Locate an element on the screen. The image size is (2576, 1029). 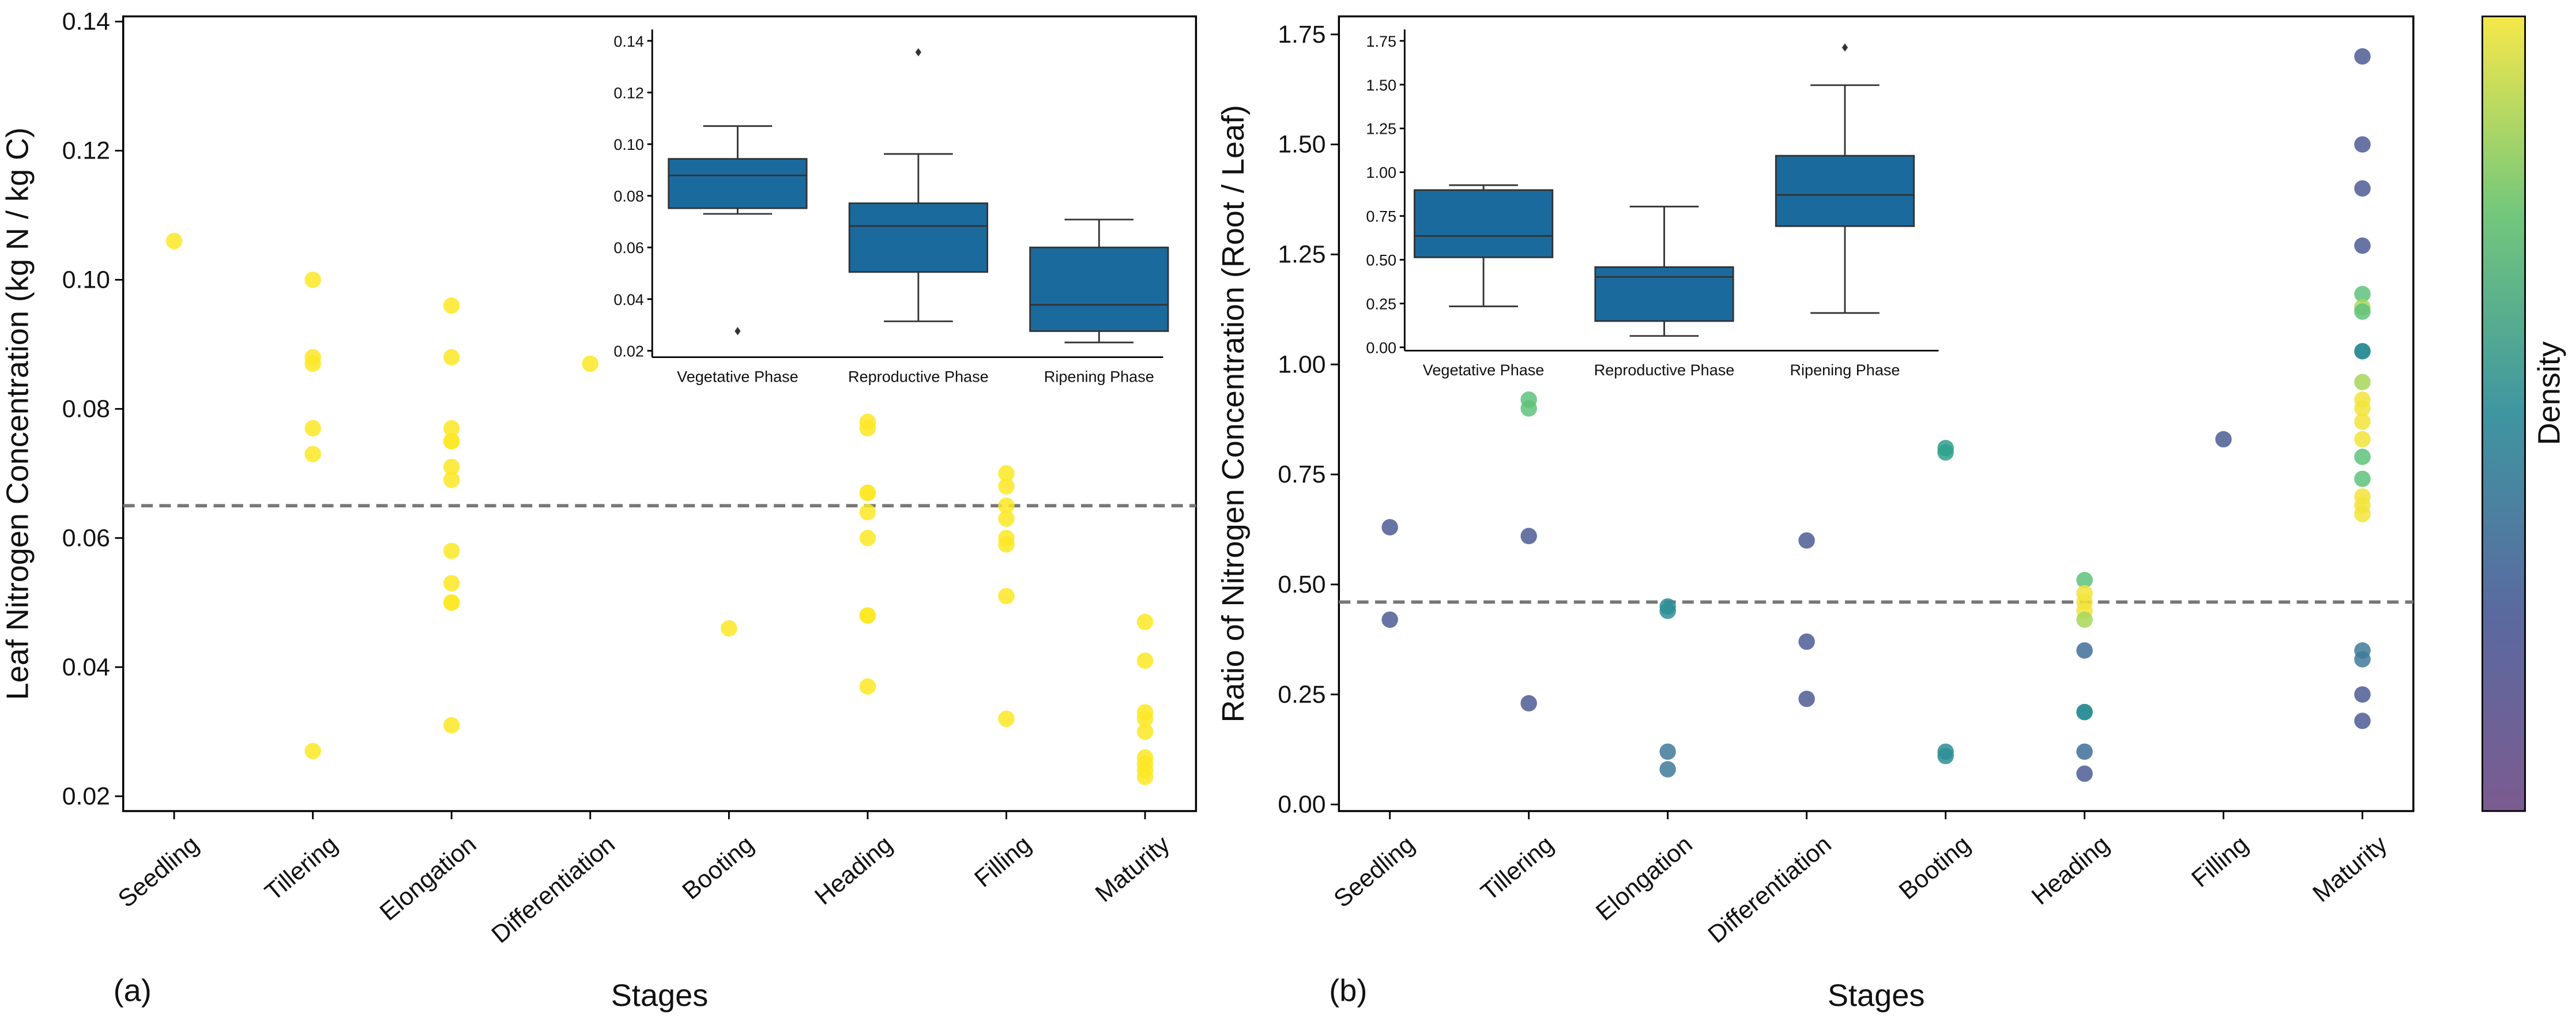
y-tick-label: 0.00 is located at coordinates (1301, 805).